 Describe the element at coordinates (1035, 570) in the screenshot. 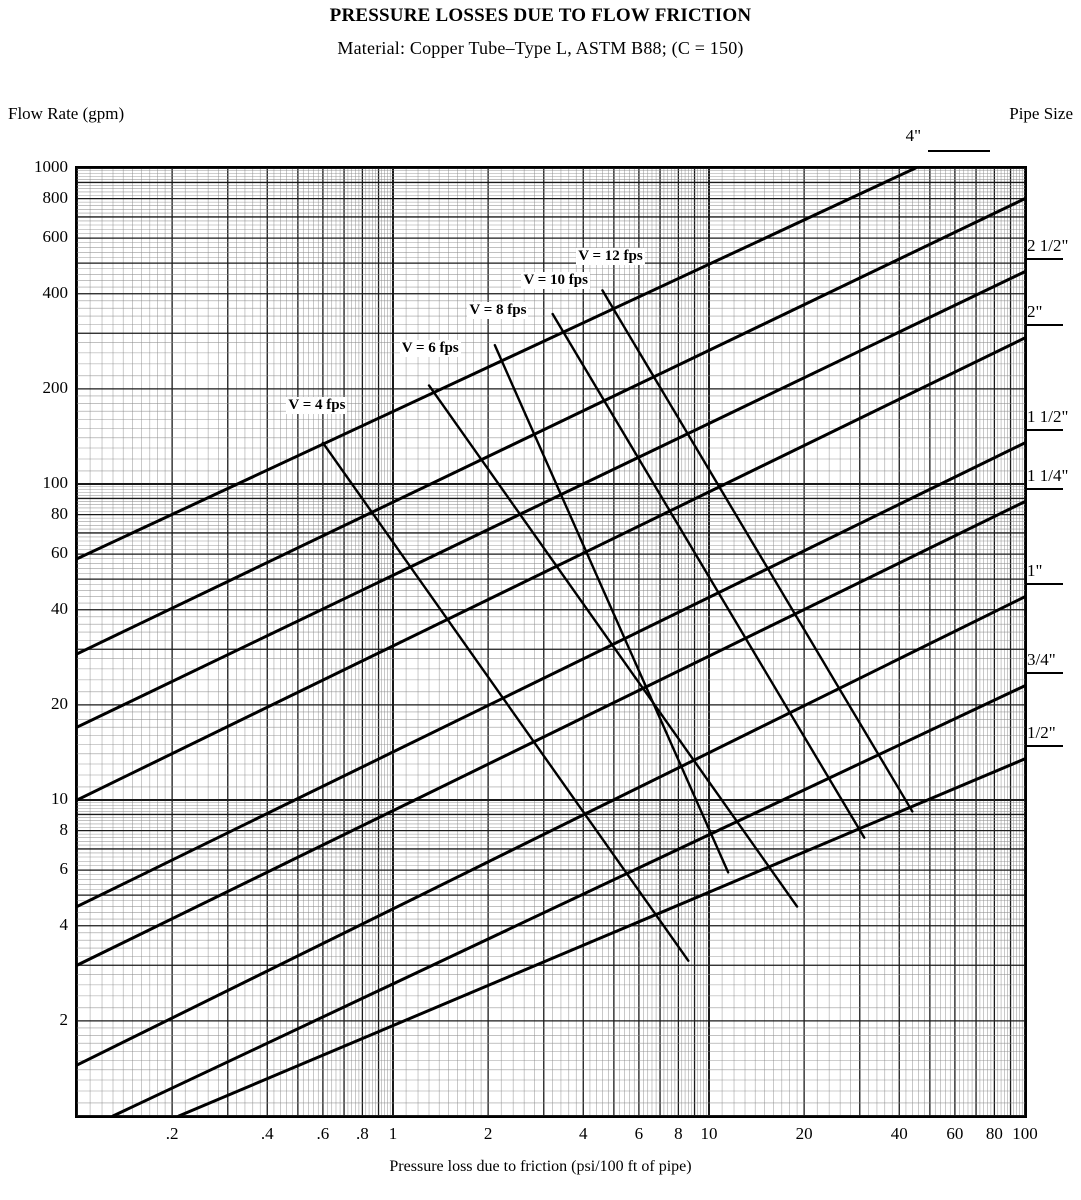

I see `pipe-size-label: 1"` at that location.